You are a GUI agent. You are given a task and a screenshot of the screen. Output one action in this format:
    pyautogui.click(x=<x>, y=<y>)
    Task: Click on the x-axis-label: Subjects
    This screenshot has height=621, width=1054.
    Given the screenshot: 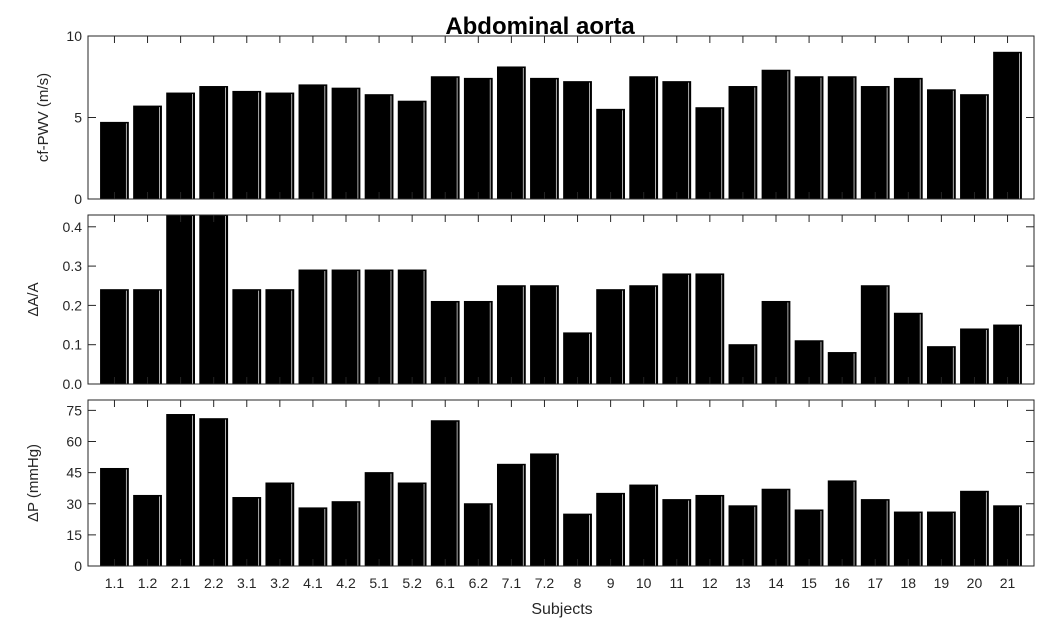 What is the action you would take?
    pyautogui.click(x=561, y=609)
    